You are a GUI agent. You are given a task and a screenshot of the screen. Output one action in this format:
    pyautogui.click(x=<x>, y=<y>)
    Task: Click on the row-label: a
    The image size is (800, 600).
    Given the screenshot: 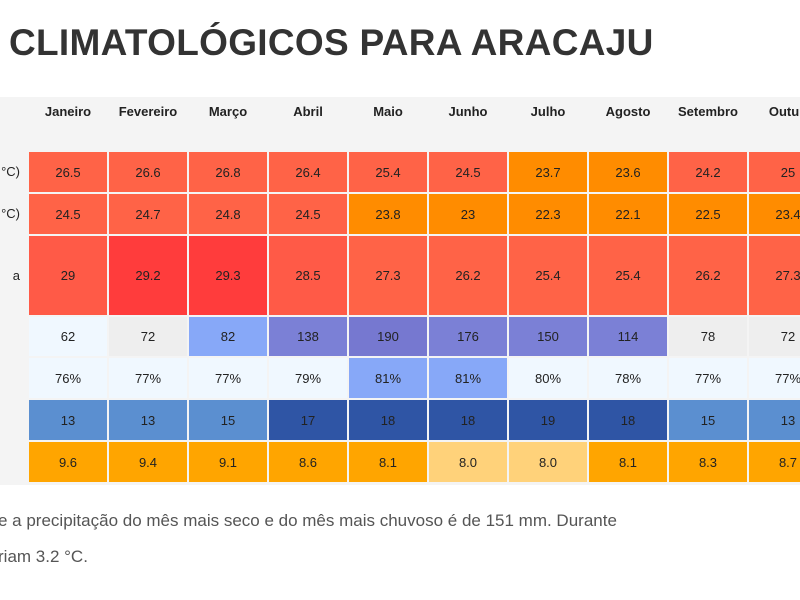 What is the action you would take?
    pyautogui.click(x=16, y=275)
    